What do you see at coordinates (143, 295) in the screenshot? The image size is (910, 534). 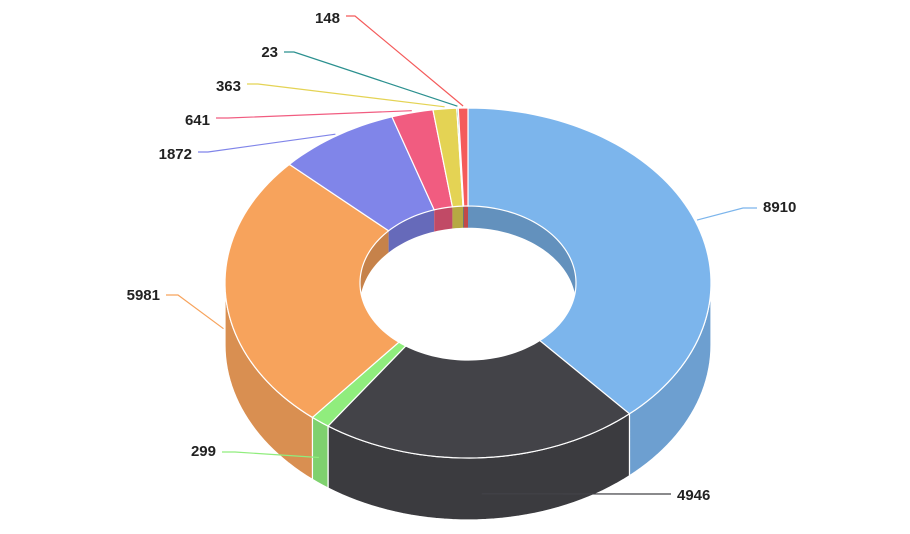 I see `data-label-5981: 5981` at bounding box center [143, 295].